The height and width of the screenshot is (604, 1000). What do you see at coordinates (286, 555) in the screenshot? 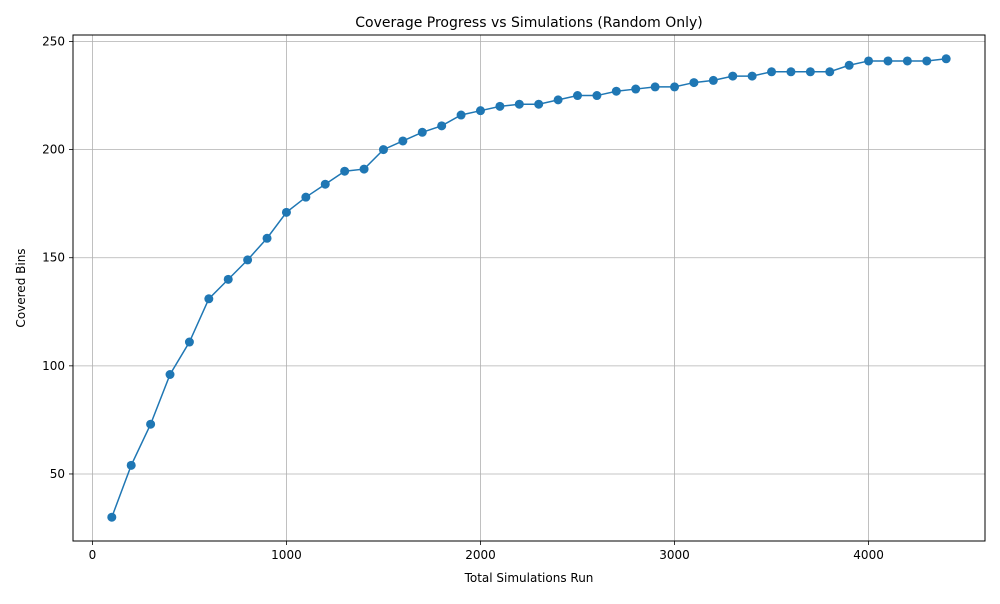
I see `x-tick-label: 1000` at bounding box center [286, 555].